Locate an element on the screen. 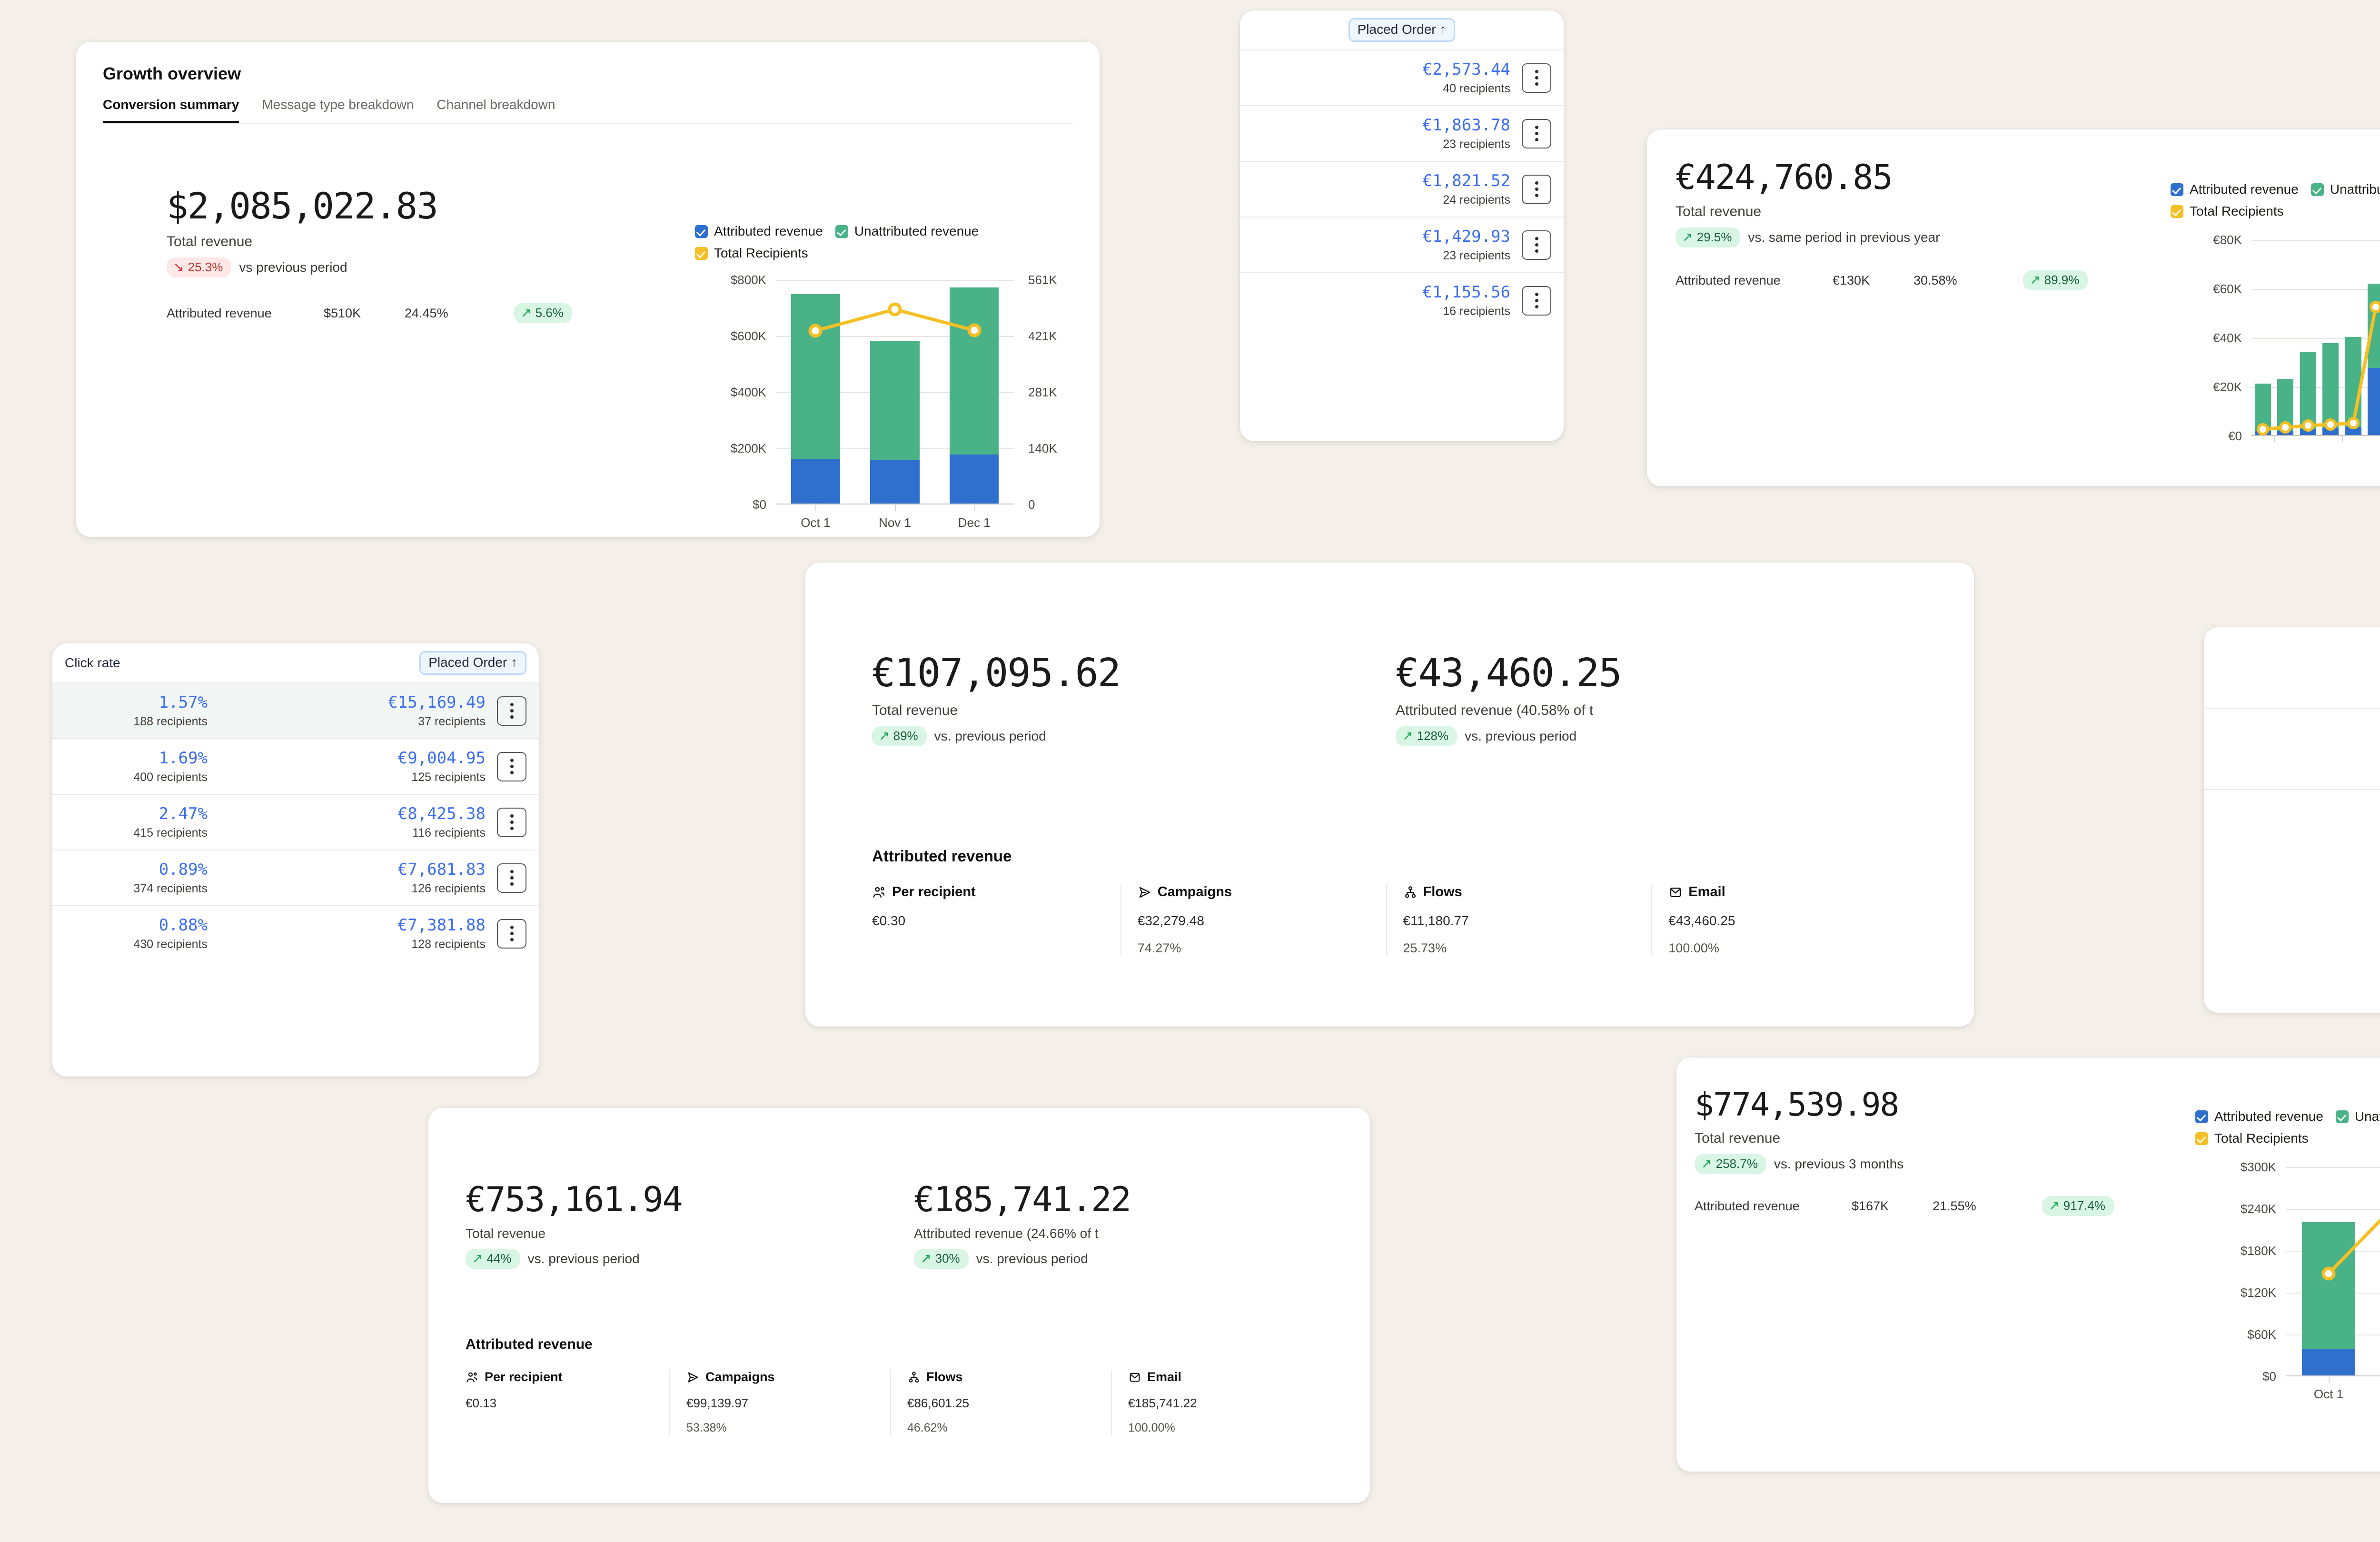  delta-note: vs. previous period is located at coordinates (1521, 736).